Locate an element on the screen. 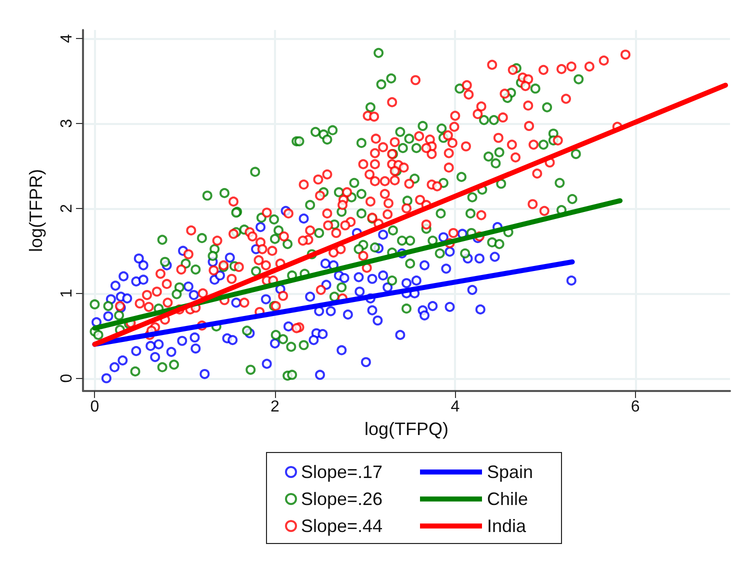 The width and height of the screenshot is (747, 565). x-tick-label: 4 is located at coordinates (455, 407).